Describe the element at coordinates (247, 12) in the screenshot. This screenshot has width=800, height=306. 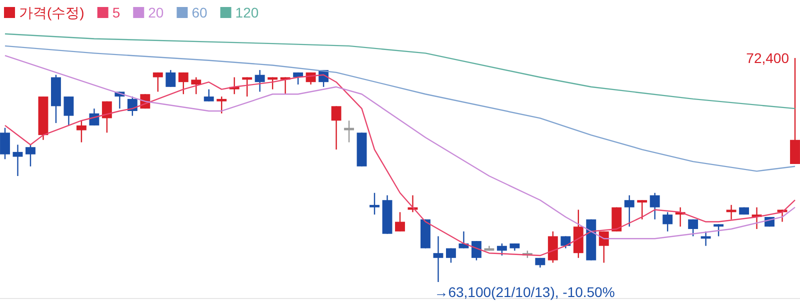
I see `legend-label: 120` at that location.